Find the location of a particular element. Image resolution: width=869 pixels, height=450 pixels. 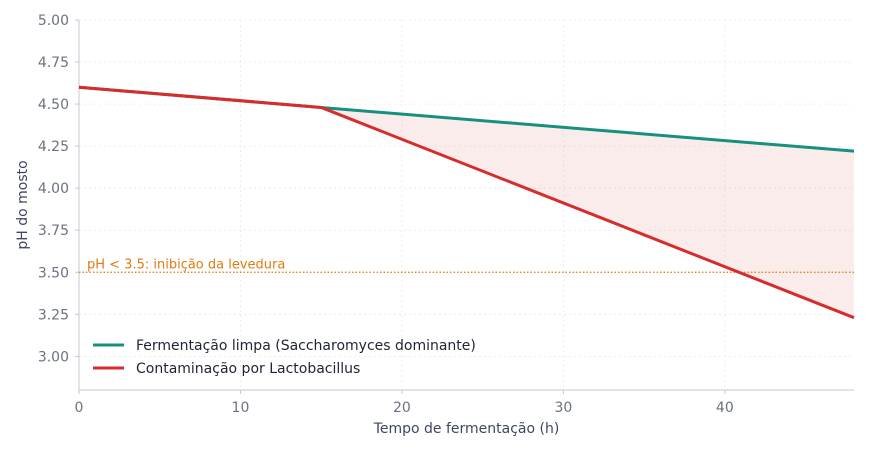

y-tick-label: 3.75 is located at coordinates (53, 231).